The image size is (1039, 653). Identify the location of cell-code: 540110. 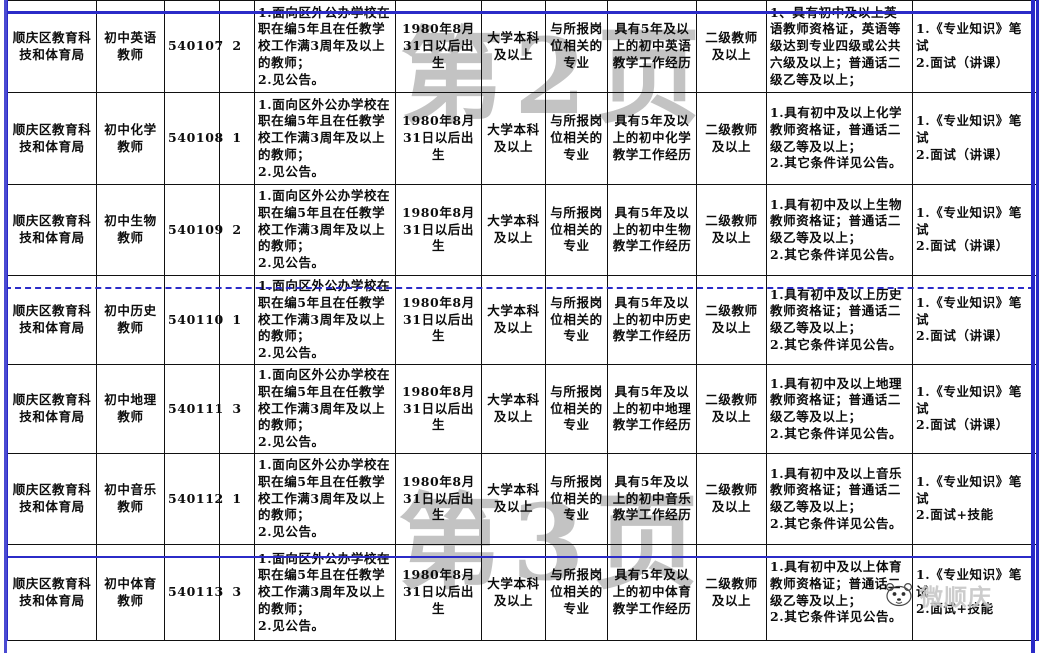
(193, 320).